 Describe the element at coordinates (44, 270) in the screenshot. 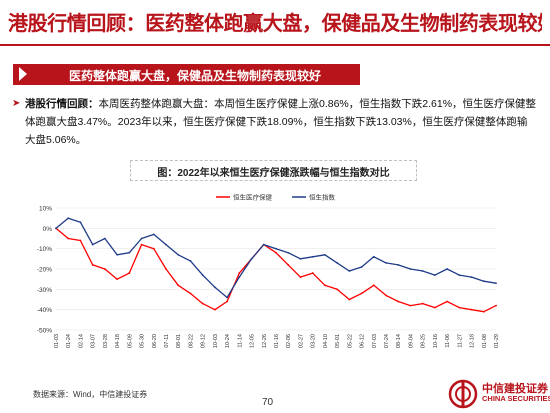

I see `y-tick-label: -20%` at that location.